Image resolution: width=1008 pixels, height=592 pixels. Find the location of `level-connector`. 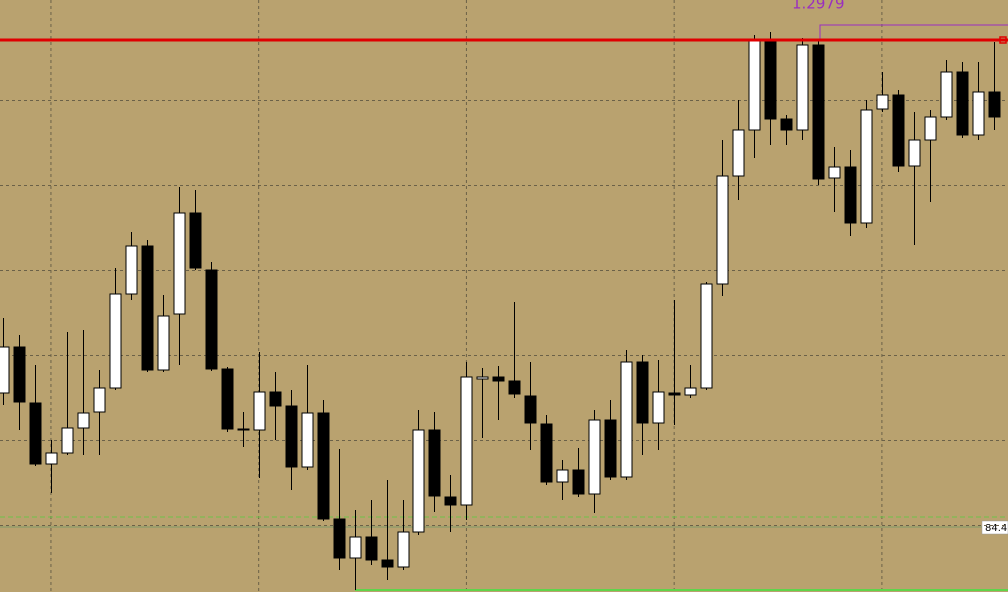

level-connector is located at coordinates (913, 32).